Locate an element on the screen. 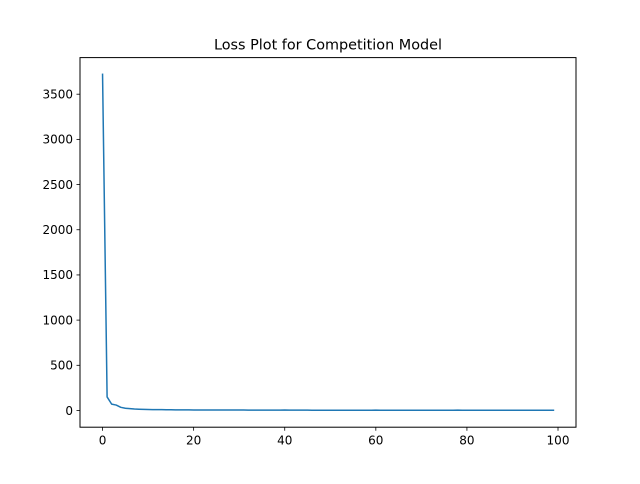  y-tick-label: 2500 is located at coordinates (57, 185).